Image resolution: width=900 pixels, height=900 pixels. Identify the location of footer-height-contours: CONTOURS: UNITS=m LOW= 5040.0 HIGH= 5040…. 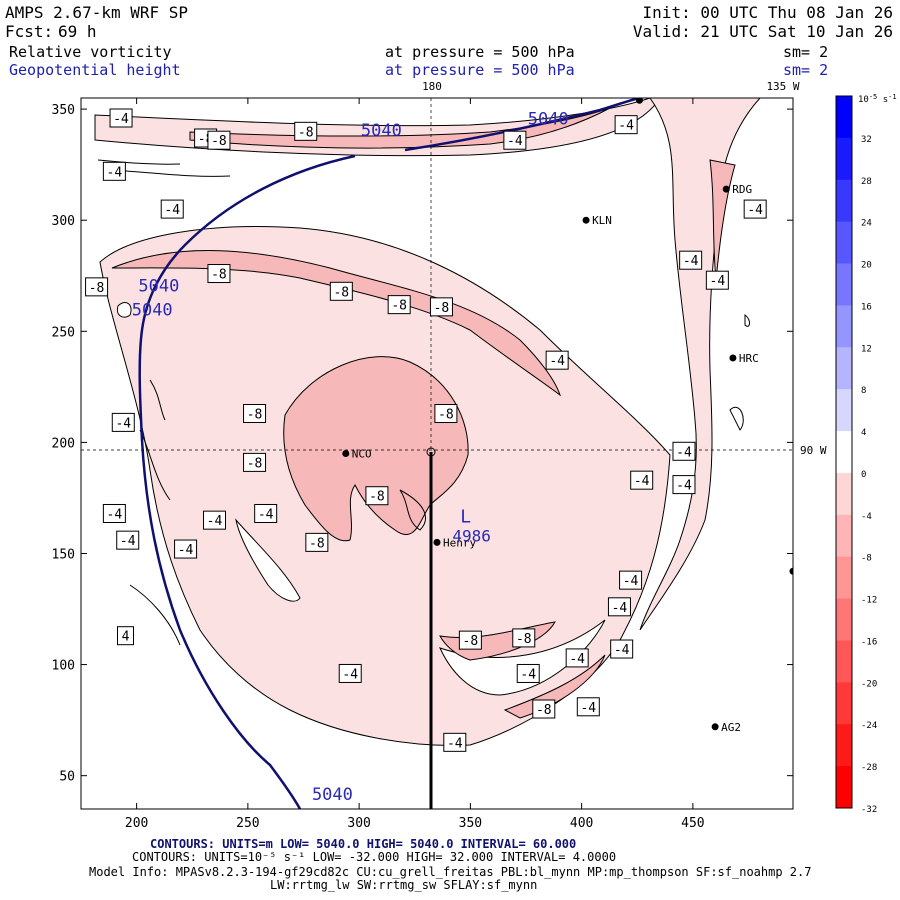
(363, 844).